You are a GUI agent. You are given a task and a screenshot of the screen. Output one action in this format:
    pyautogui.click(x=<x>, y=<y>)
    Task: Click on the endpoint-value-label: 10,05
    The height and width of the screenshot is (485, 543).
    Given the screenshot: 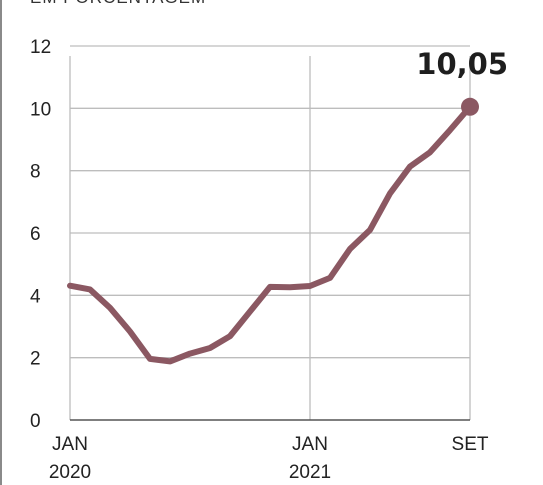 What is the action you would take?
    pyautogui.click(x=462, y=64)
    